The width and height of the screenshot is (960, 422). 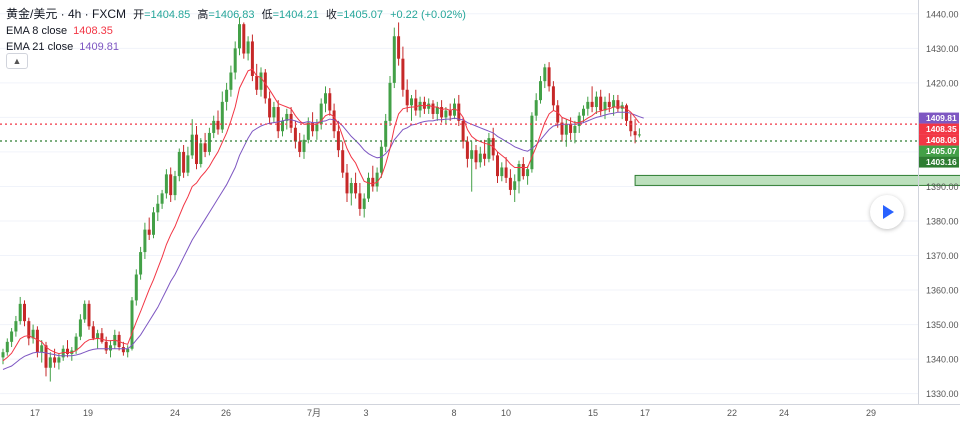 I want to click on time-tick-label: 19, so click(x=88, y=413).